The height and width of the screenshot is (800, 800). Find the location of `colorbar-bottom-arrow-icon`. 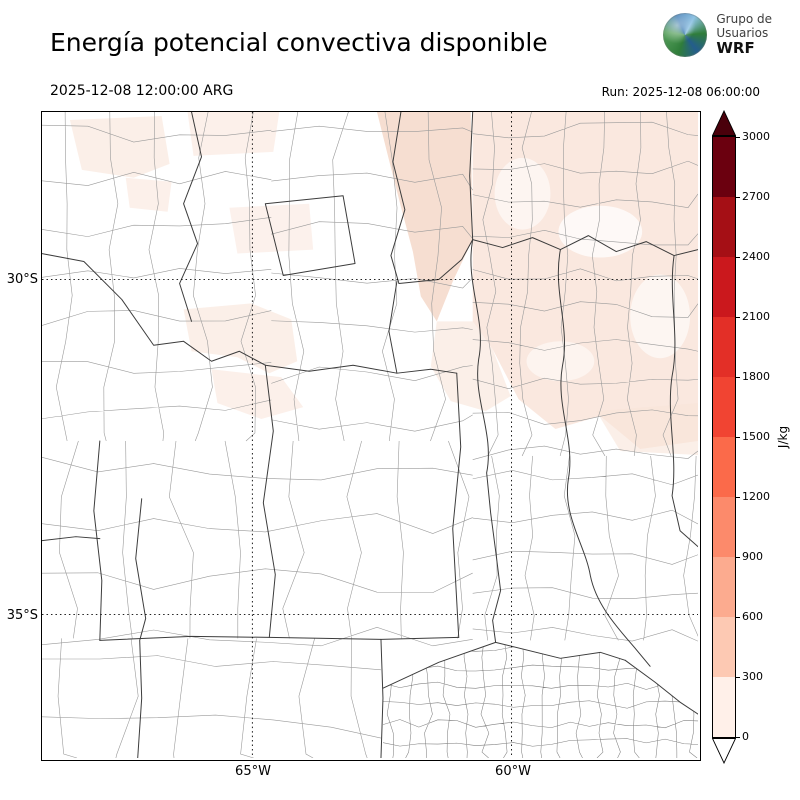

colorbar-bottom-arrow-icon is located at coordinates (724, 751).